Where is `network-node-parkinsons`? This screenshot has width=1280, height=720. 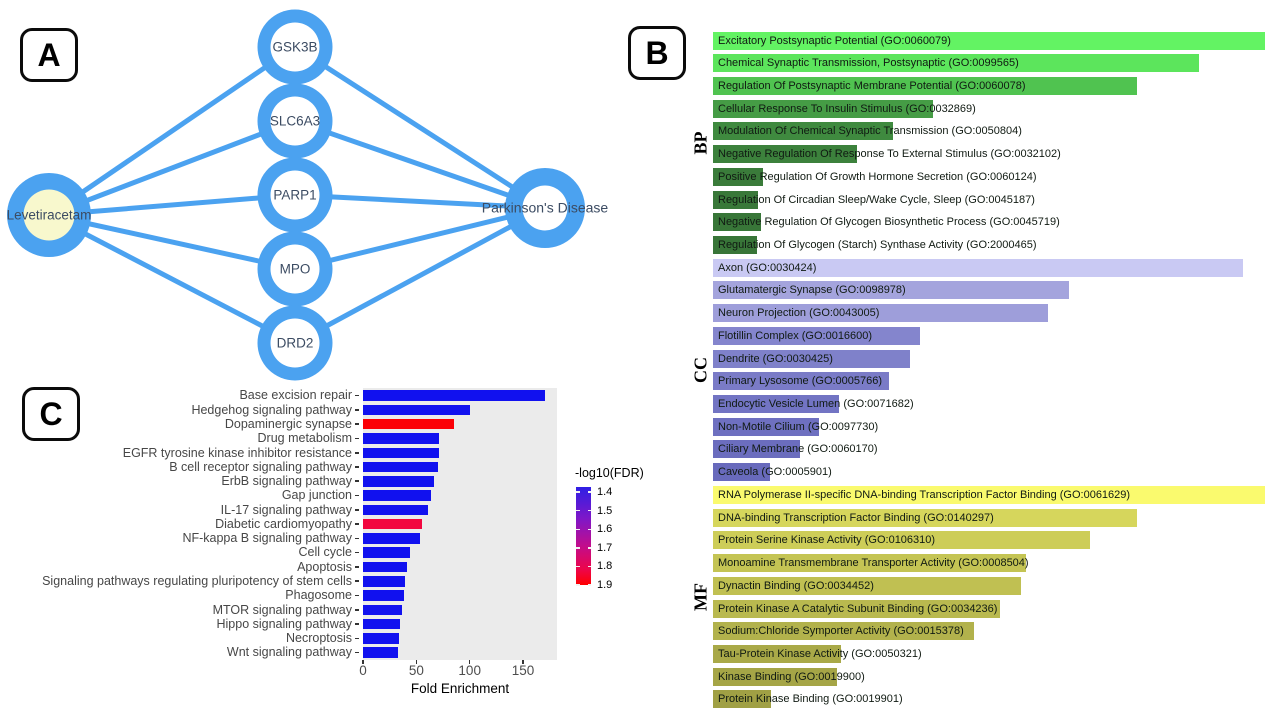
network-node-parkinsons is located at coordinates (545, 208).